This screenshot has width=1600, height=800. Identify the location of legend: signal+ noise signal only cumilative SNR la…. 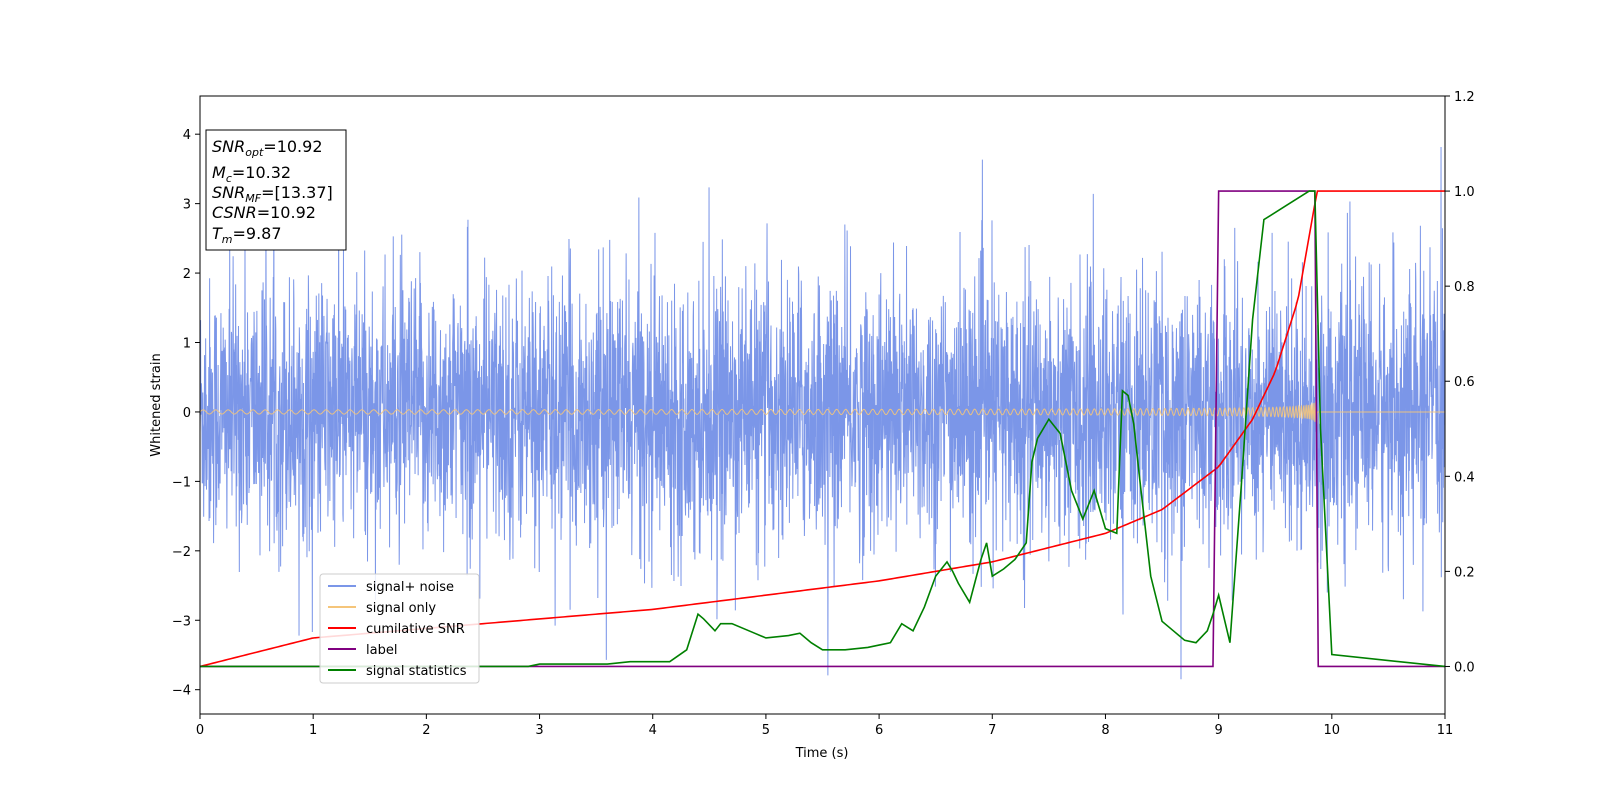
(399, 628).